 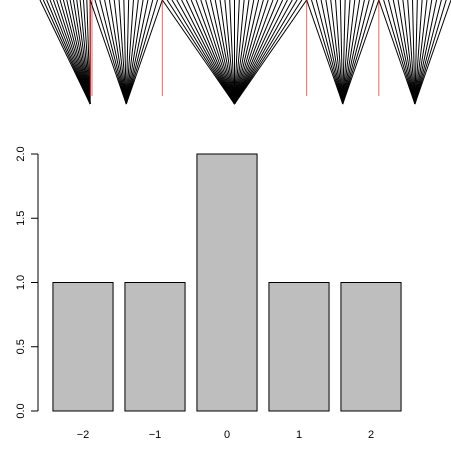 I want to click on x-tick-label: 2, so click(x=371, y=435).